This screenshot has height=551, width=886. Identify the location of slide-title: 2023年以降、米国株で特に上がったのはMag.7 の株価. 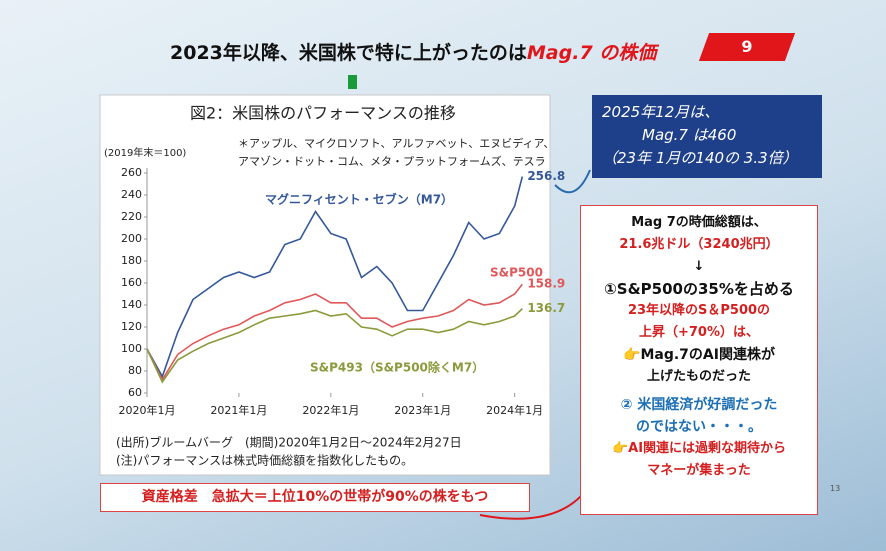
(413, 51).